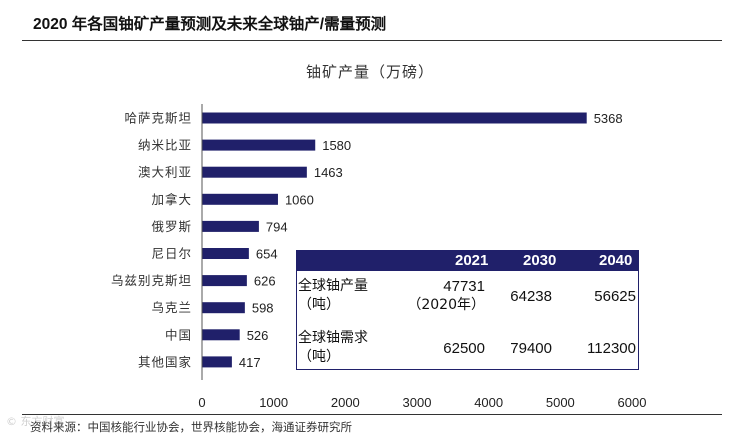 This screenshot has width=754, height=439. What do you see at coordinates (417, 402) in the screenshot?
I see `x-tick-label: 3000` at bounding box center [417, 402].